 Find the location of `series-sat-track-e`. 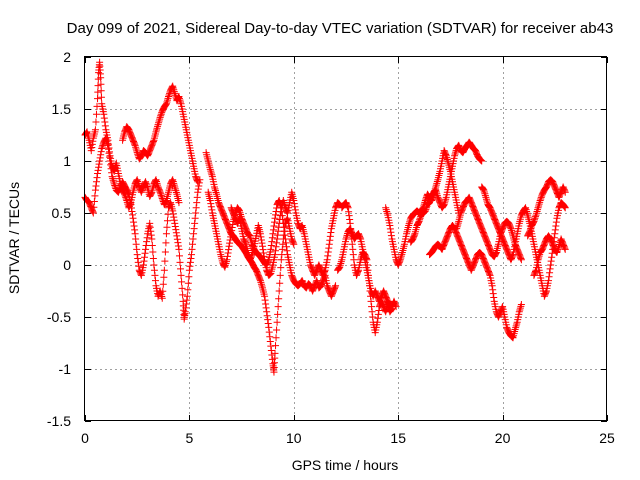

series-sat-track-e is located at coordinates (272, 244).